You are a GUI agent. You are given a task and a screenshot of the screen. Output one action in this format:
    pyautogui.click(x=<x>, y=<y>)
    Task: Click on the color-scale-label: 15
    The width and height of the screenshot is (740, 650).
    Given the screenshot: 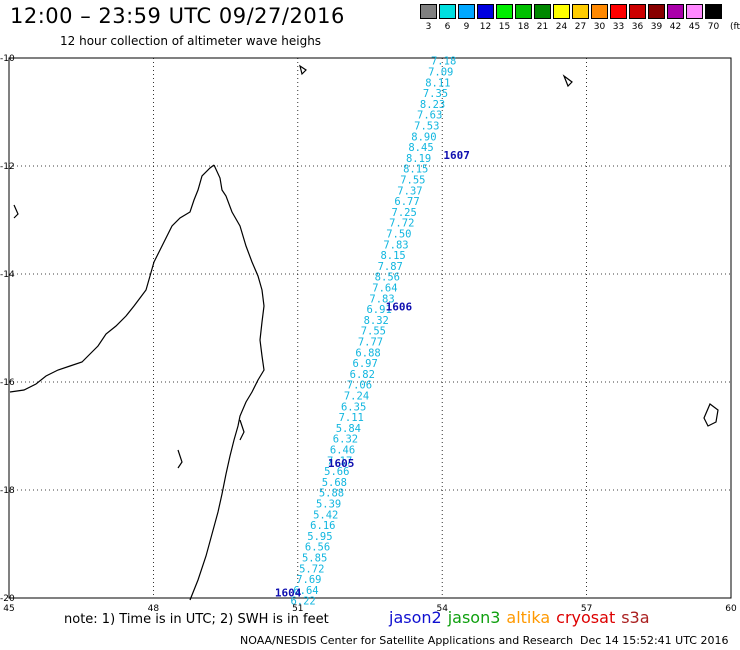 What is the action you would take?
    pyautogui.click(x=504, y=27)
    